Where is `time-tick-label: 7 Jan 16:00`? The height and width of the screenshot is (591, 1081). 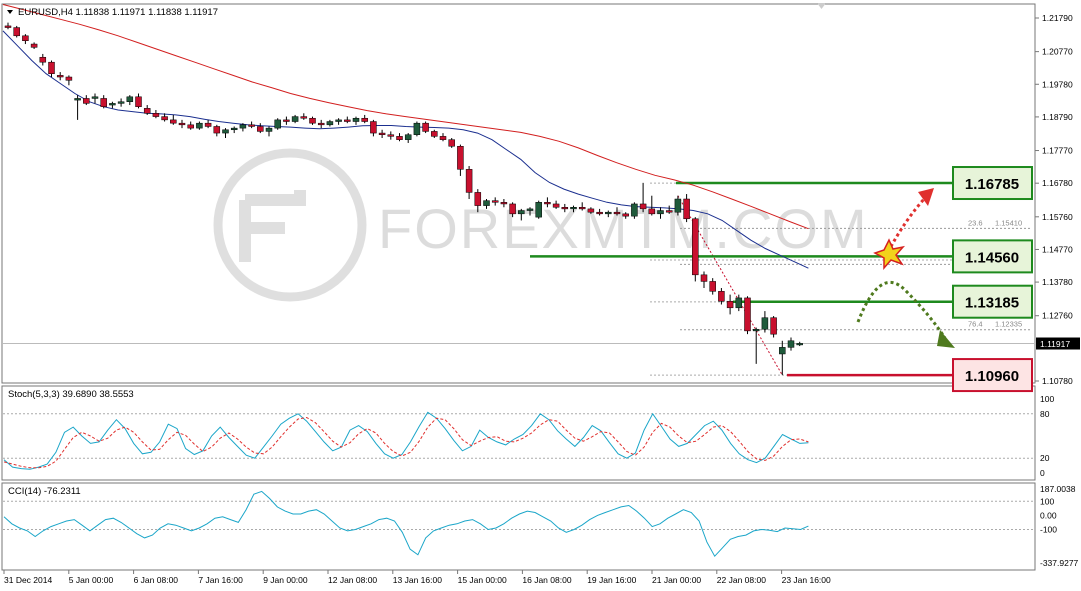 time-tick-label: 7 Jan 16:00 is located at coordinates (220, 580).